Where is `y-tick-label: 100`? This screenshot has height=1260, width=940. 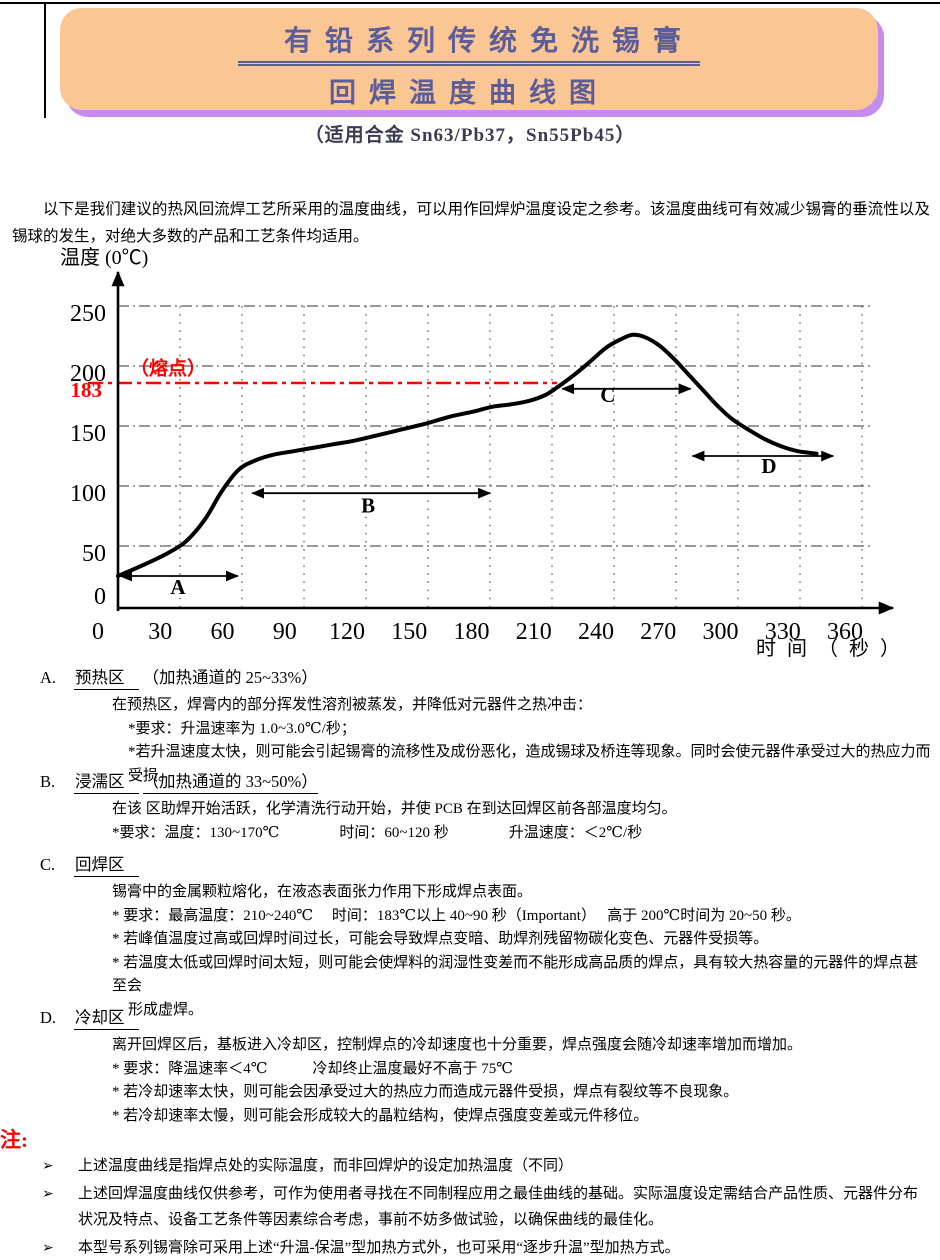
y-tick-label: 100 is located at coordinates (88, 494).